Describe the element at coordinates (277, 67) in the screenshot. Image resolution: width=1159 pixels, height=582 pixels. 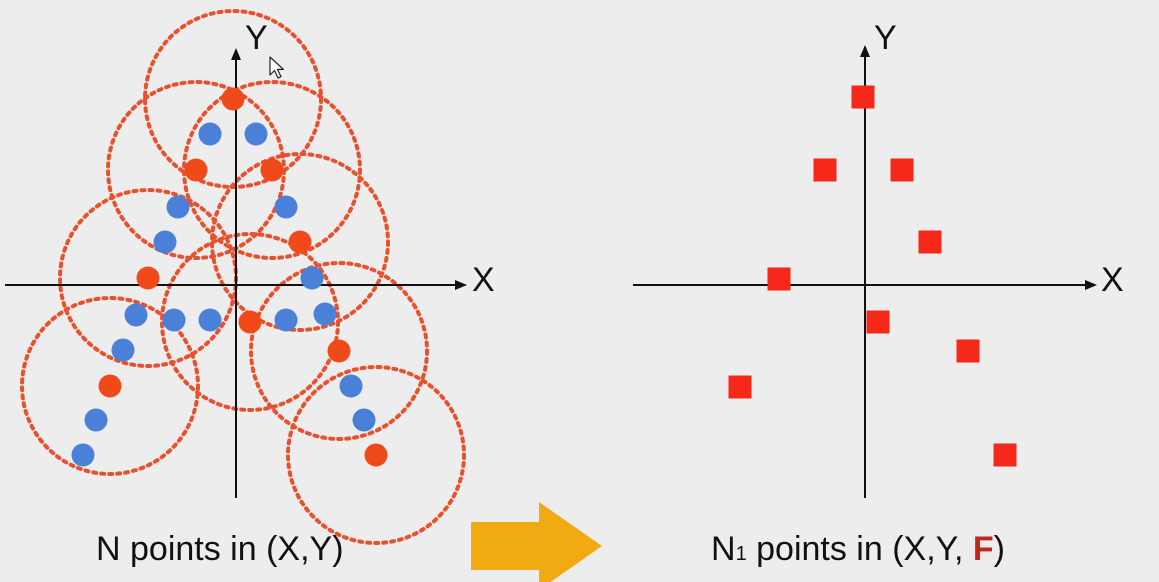
I see `mouse-pointer-icon` at that location.